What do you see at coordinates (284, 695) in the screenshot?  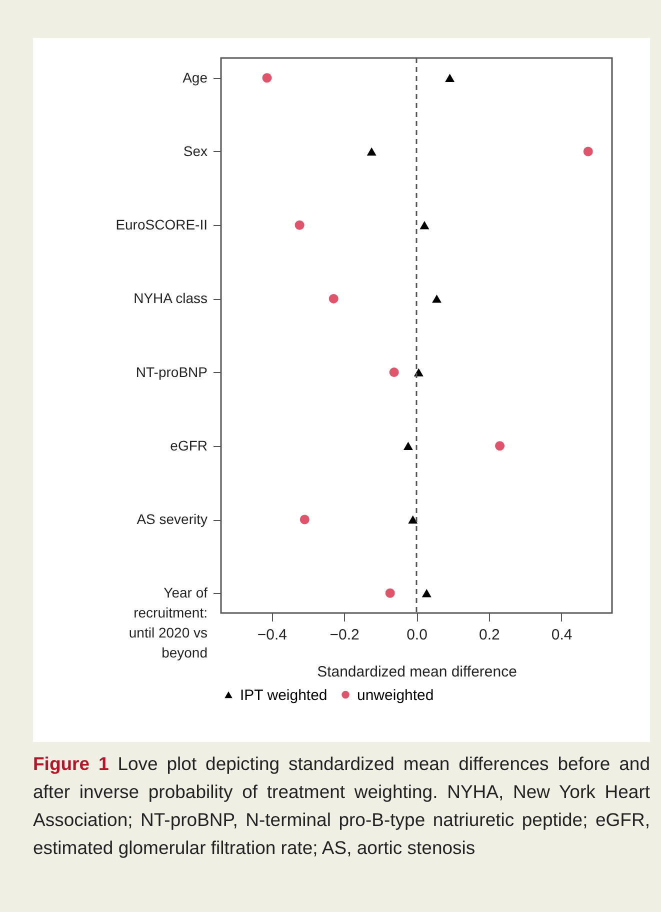 I see `legend-label: IPT weighted` at bounding box center [284, 695].